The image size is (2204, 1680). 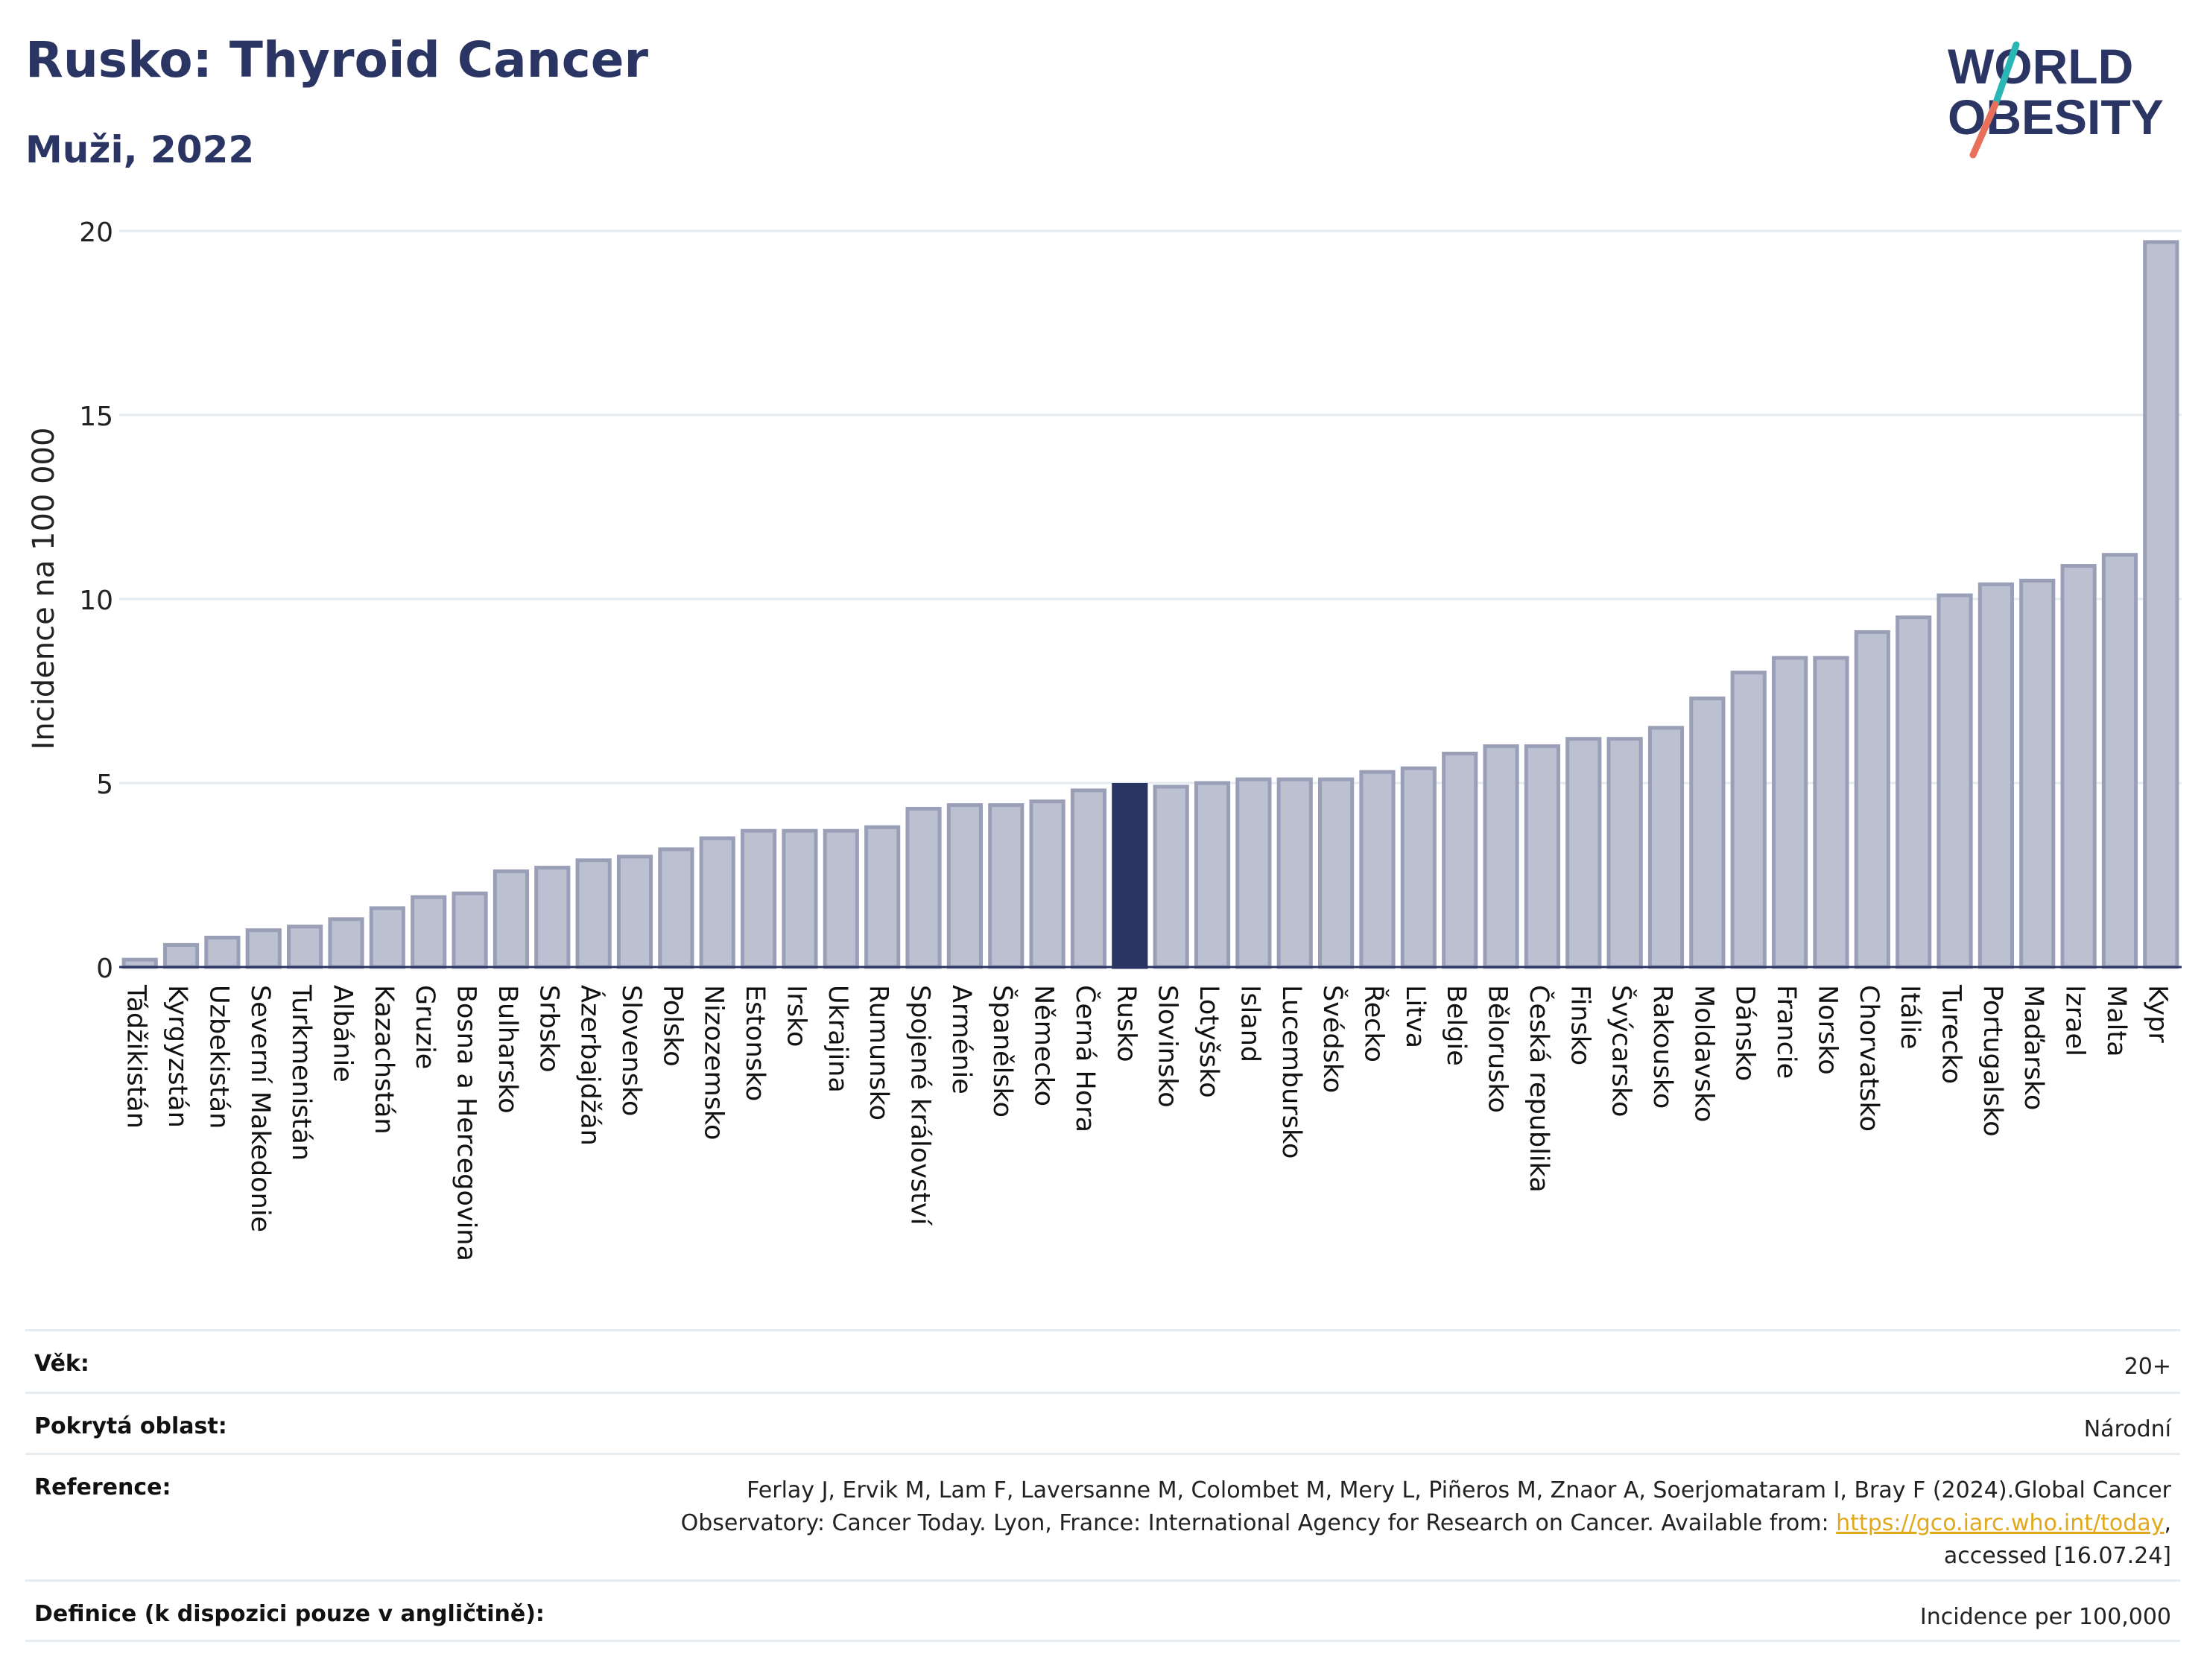 What do you see at coordinates (2075, 1020) in the screenshot?
I see `x-tick-label: Izrael` at bounding box center [2075, 1020].